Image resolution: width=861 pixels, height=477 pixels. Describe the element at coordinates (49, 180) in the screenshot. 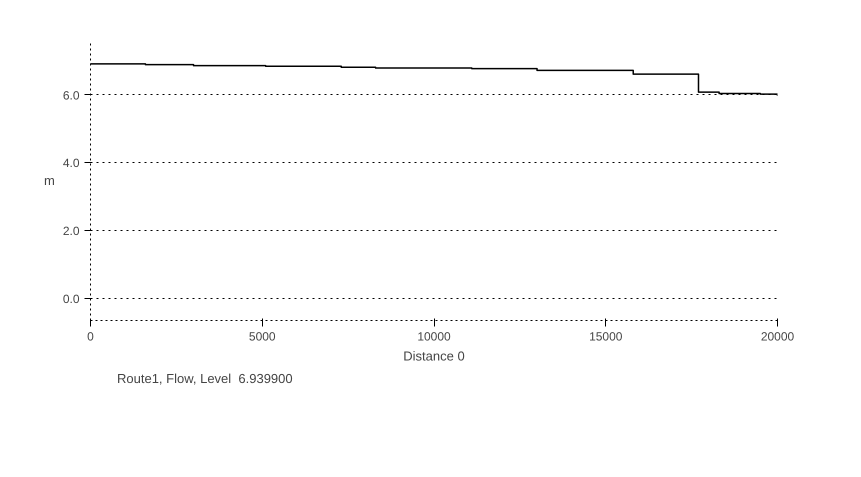

I see `y-axis-title: m` at that location.